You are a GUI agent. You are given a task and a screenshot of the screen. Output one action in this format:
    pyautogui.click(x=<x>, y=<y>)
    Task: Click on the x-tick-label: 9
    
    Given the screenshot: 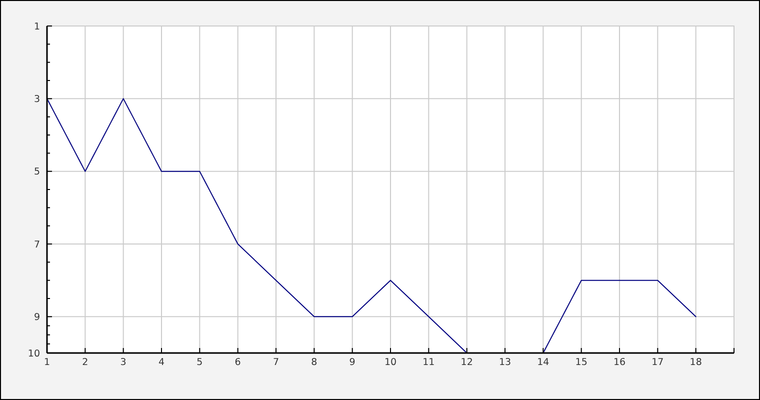 What is the action you would take?
    pyautogui.click(x=352, y=362)
    